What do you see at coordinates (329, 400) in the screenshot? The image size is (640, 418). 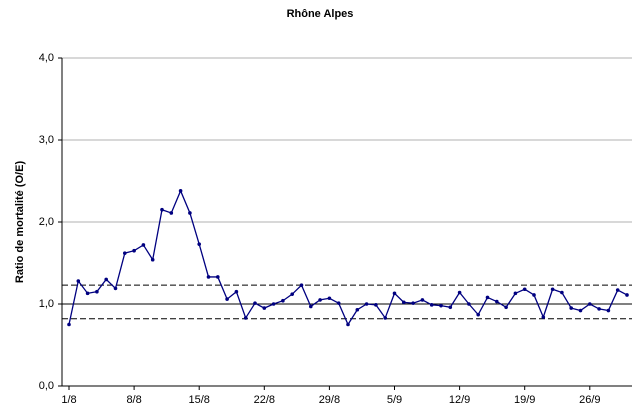 I see `x-tick-label: 29/8` at bounding box center [329, 400].